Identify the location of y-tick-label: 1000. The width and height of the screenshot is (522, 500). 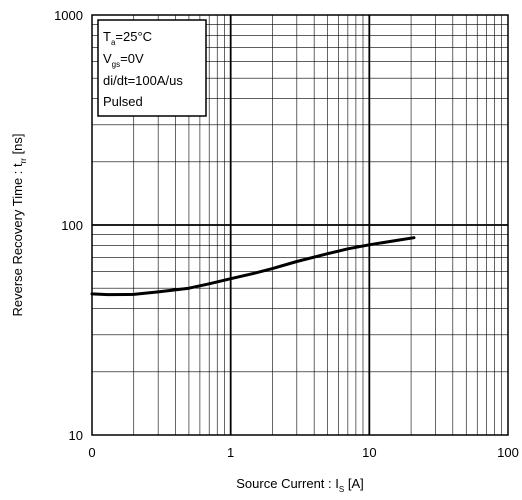
(68, 15).